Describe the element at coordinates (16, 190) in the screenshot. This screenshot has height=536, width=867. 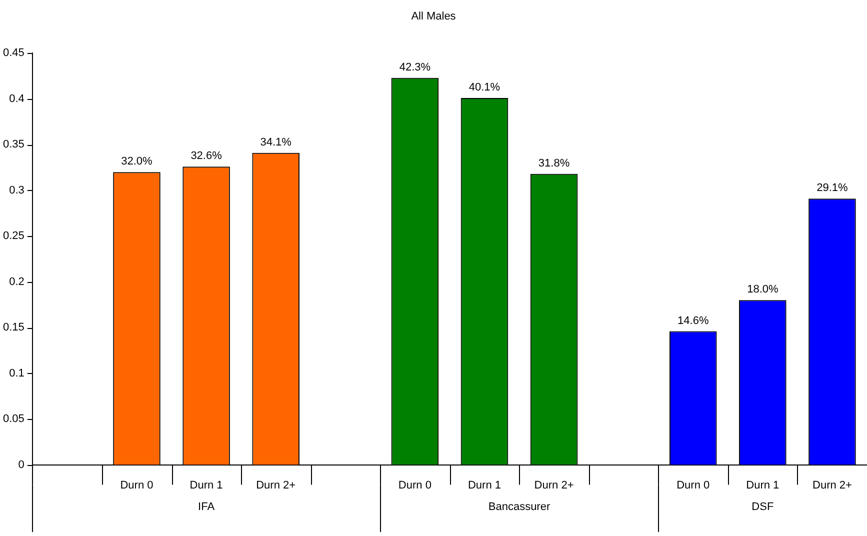
I see `y-tick-label: 0.3` at that location.